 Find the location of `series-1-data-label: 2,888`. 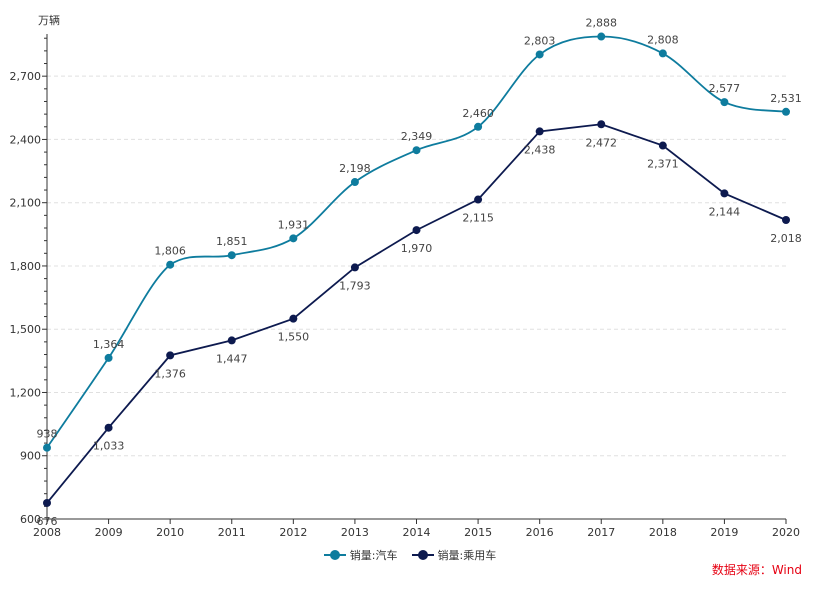

series-1-data-label: 2,888 is located at coordinates (602, 23).